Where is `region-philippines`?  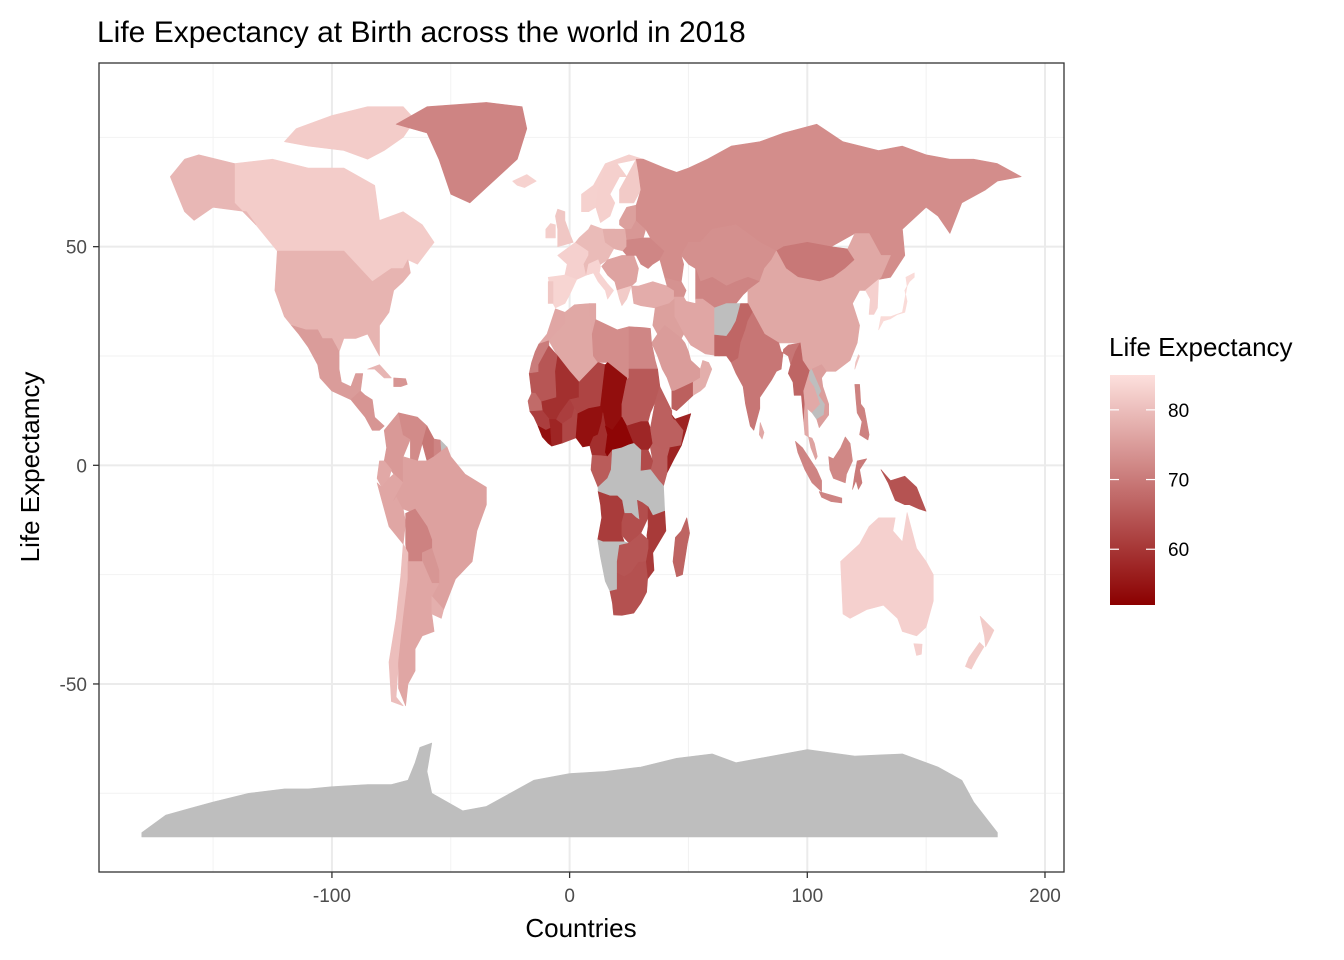 region-philippines is located at coordinates (862, 412).